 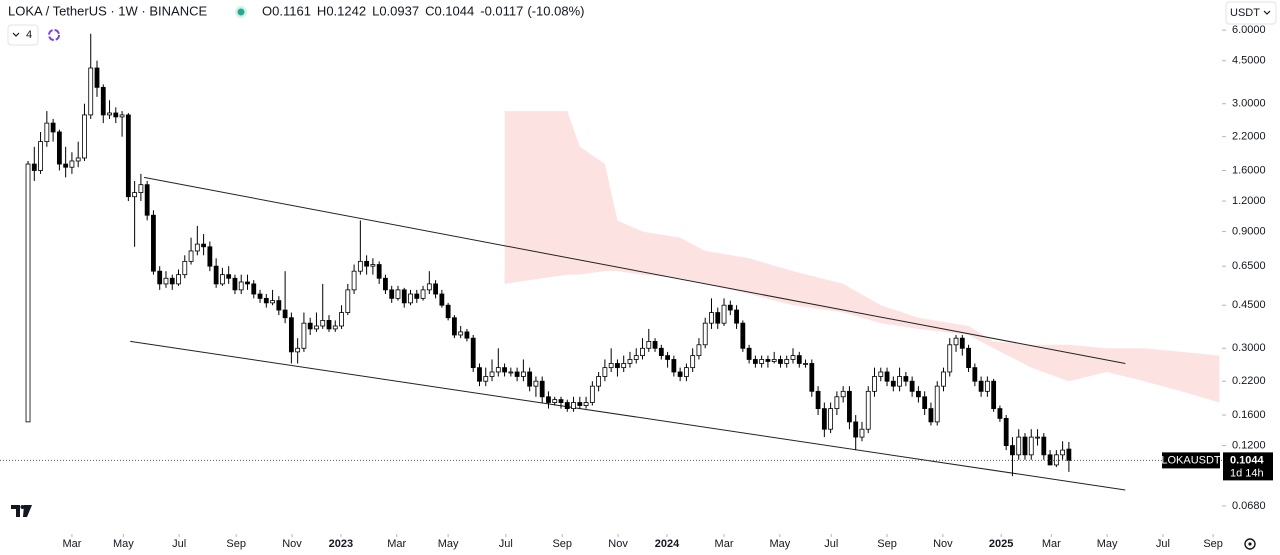 I want to click on y-tick-label: 0.2200, so click(x=1249, y=381).